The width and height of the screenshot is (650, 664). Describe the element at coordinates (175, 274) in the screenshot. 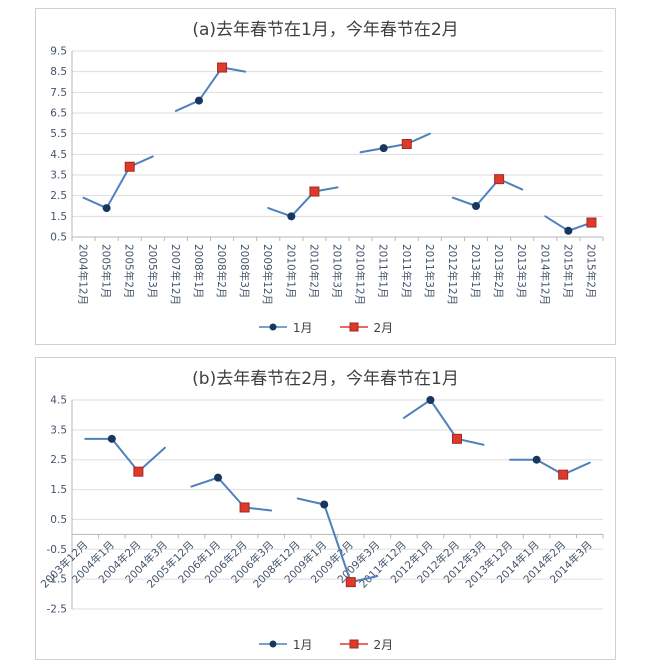

I see `x-tick-label: 2007年12月` at that location.